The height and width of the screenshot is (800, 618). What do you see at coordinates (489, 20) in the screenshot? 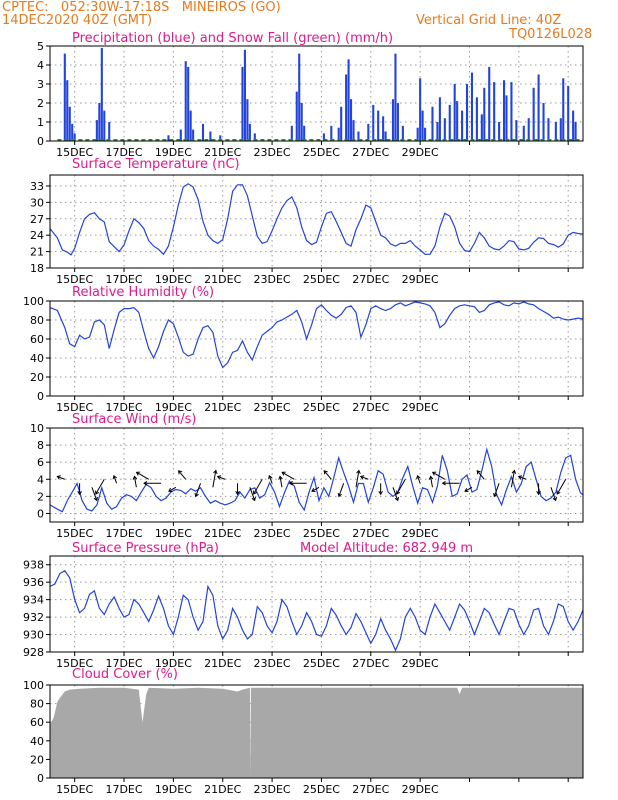
I see `header-grid-note: Vertical Grid Line: 40Z` at bounding box center [489, 20].